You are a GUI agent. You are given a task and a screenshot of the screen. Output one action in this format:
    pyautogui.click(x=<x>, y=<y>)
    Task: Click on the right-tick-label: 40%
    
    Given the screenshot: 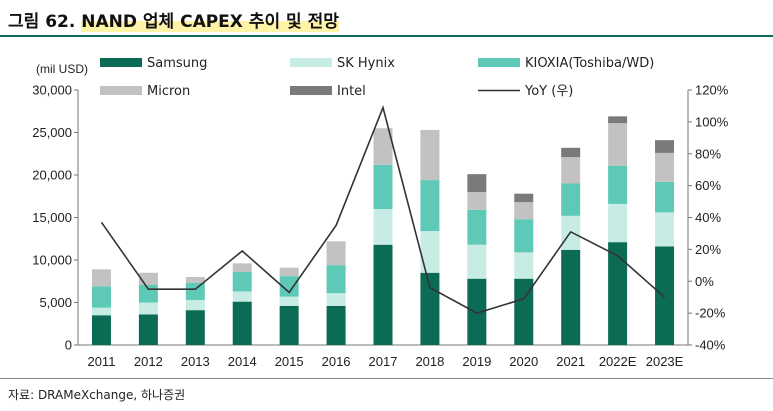 What is the action you would take?
    pyautogui.click(x=708, y=217)
    